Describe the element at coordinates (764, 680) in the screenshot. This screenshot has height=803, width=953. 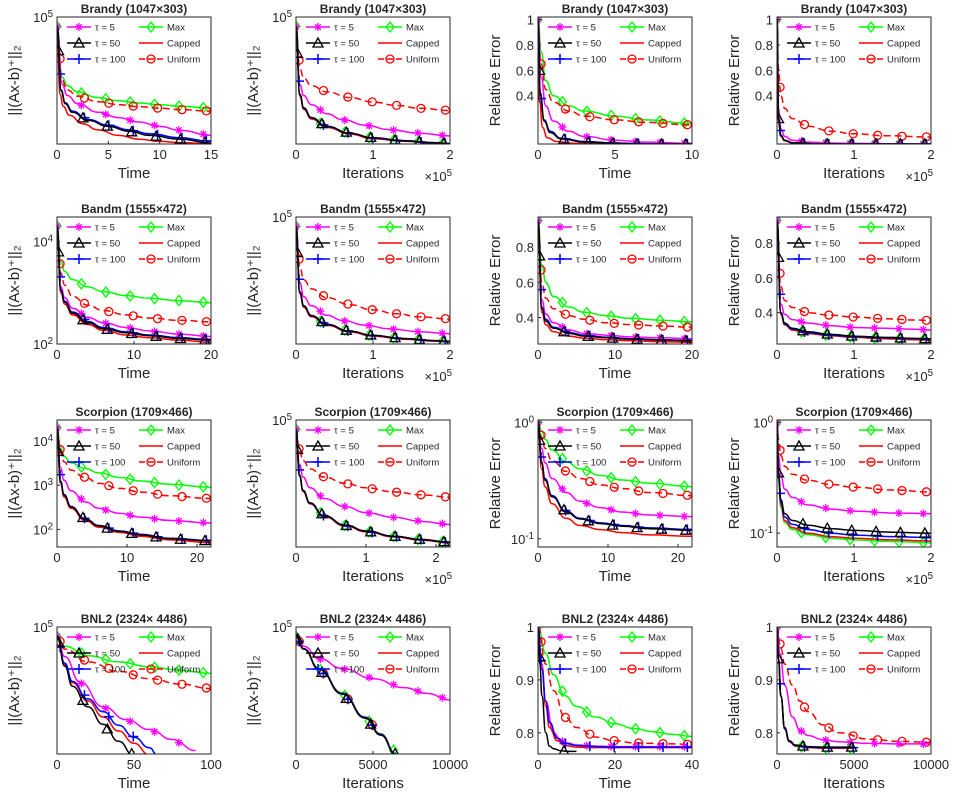
I see `y-tick-label: 0.9` at that location.